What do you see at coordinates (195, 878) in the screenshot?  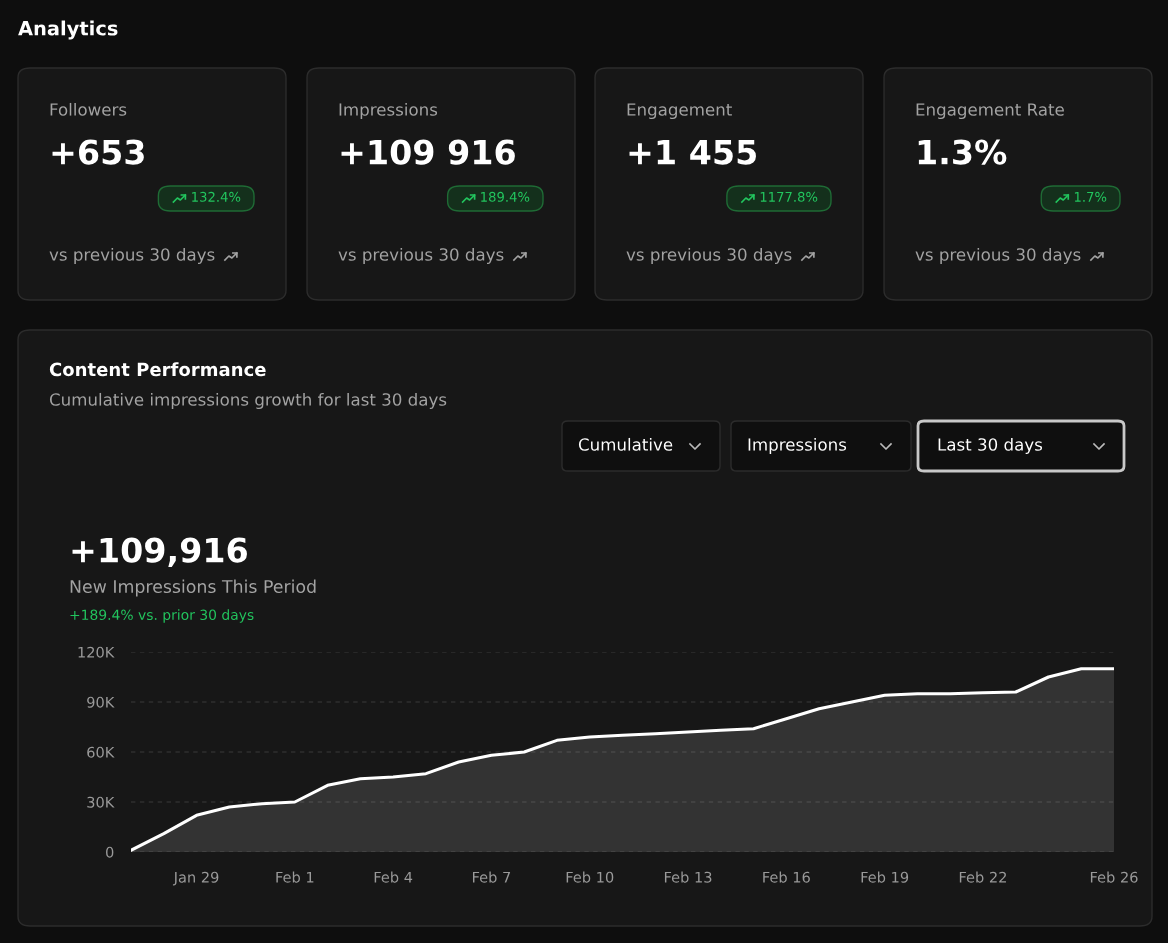 I see `x-tick-label: Jan 29` at bounding box center [195, 878].